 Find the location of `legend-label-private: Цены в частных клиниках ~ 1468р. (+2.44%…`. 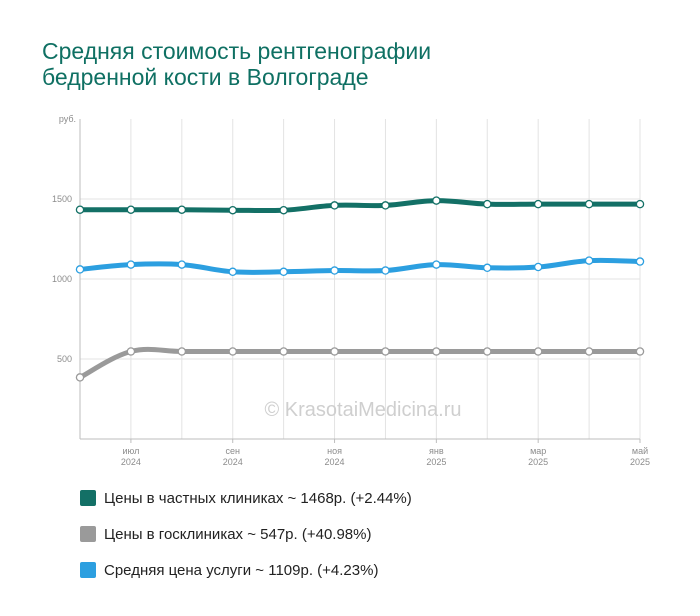

legend-label-private: Цены в частных клиниках ~ 1468р. (+2.44%… is located at coordinates (258, 498).